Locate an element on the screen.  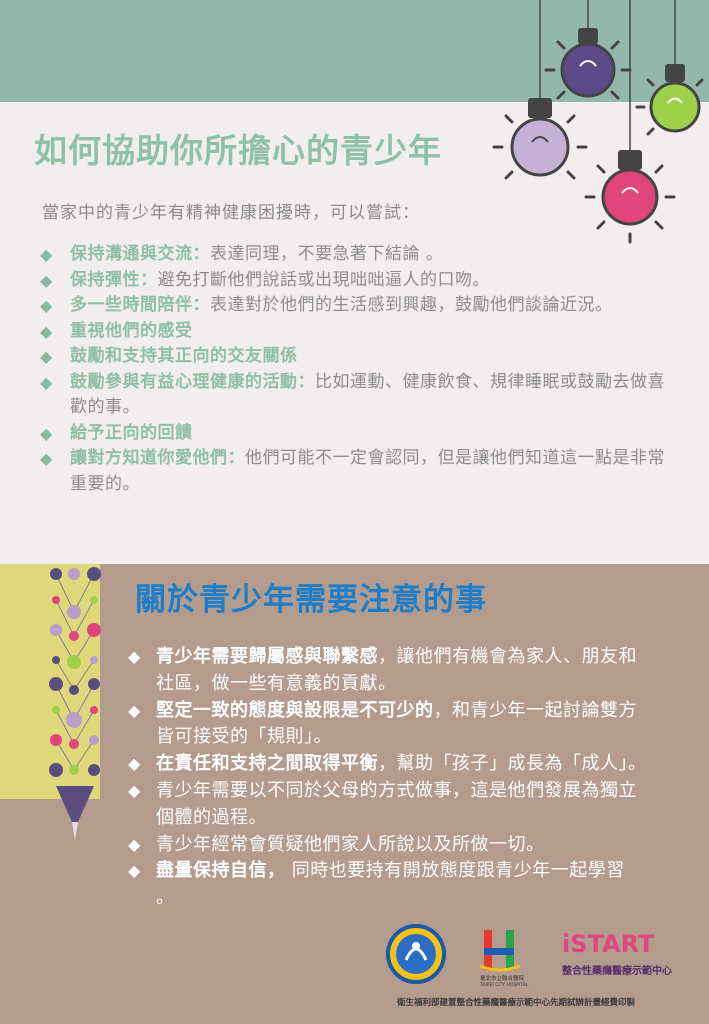
list-item: ◆ 青少年需要歸屬感與聯繫感，讓他們有機會為家人、朋友和社區，做一些有意義的貢獻。 is located at coordinates (382, 670).